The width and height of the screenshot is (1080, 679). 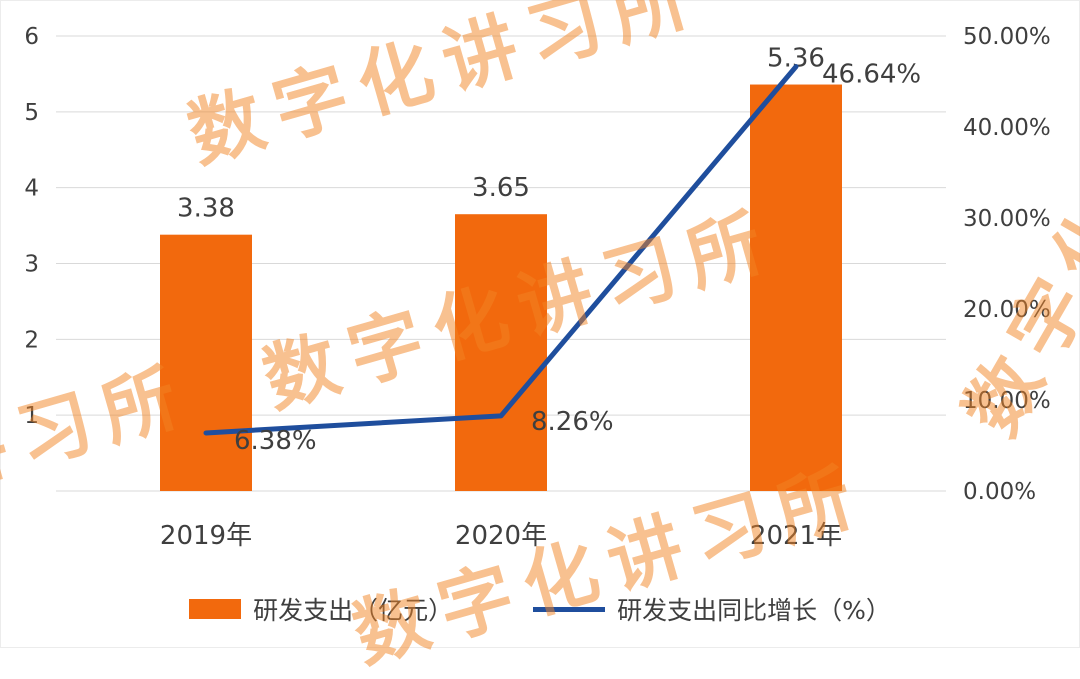 I want to click on bar-series-swatch, so click(x=215, y=609).